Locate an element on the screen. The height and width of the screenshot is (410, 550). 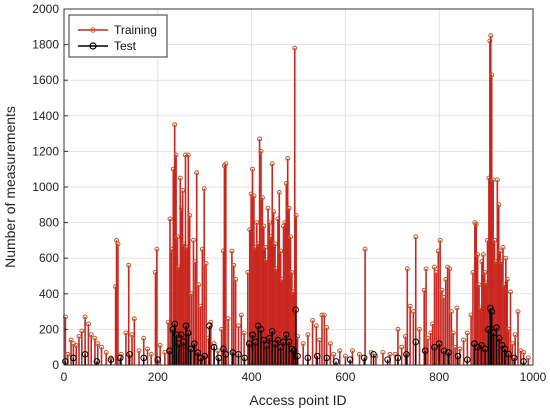
y-tick-label: 1600 is located at coordinates (45, 80).